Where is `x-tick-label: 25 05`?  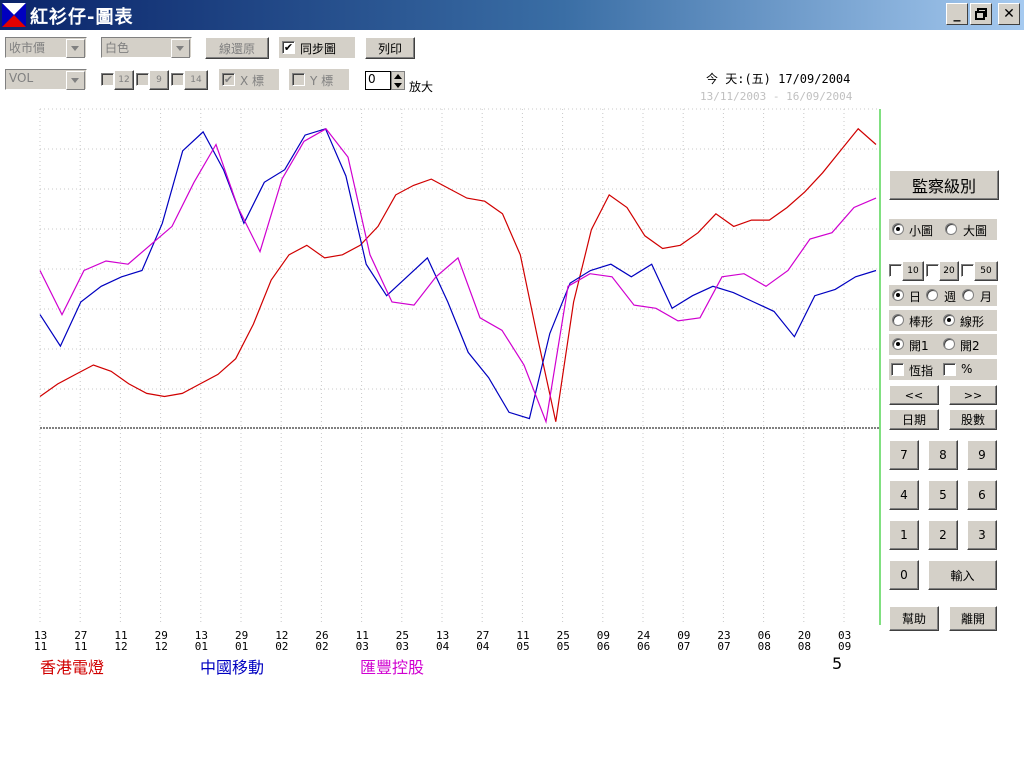 x-tick-label: 25 05 is located at coordinates (563, 641).